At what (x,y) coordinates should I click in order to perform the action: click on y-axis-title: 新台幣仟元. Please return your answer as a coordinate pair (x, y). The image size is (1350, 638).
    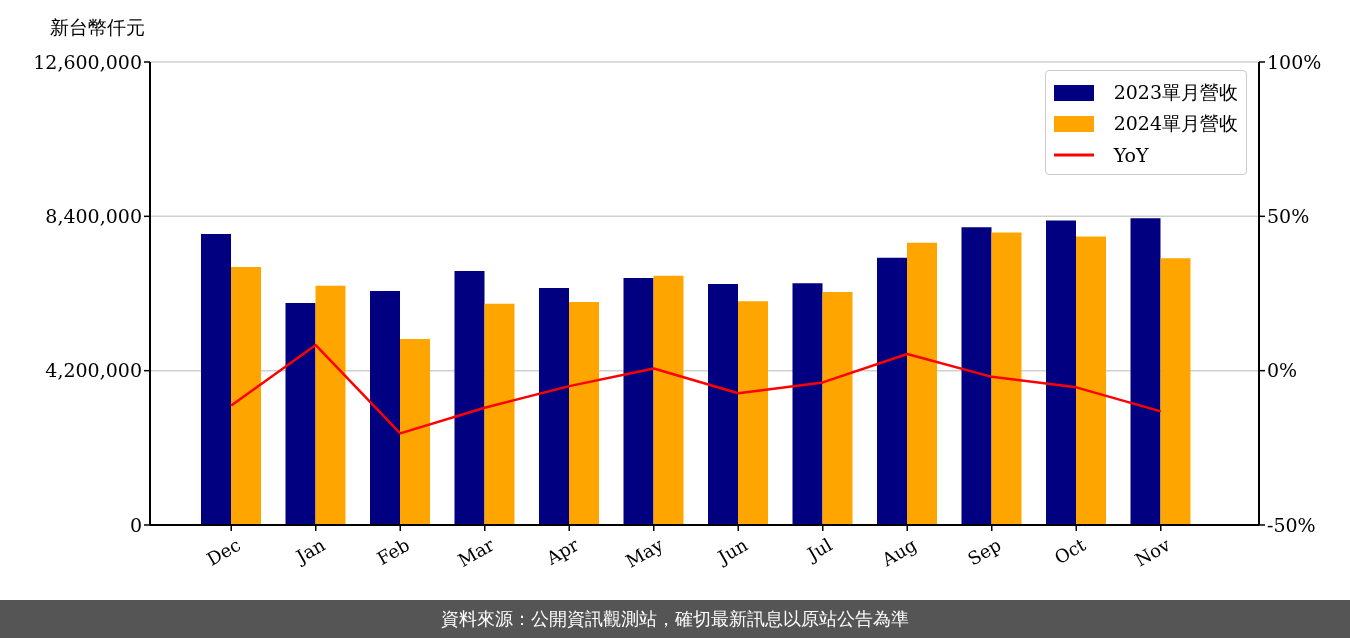
    Looking at the image, I should click on (97, 27).